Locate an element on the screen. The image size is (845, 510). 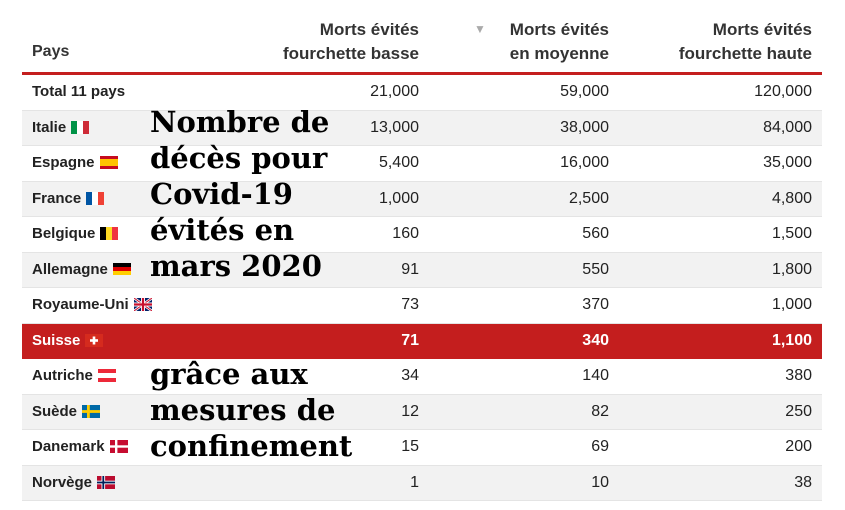
cell-low: 71 is located at coordinates (410, 340).